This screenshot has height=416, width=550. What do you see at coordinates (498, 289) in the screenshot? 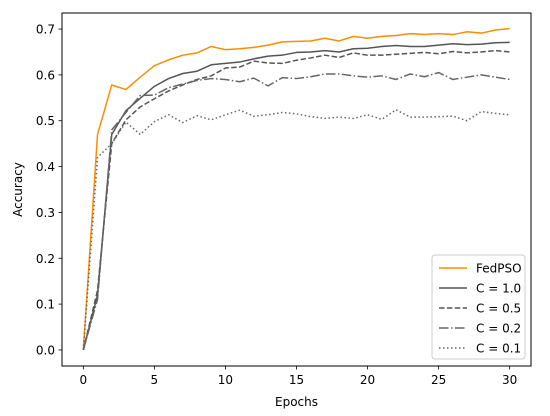
I see `legend-label-1: C = 1.0` at bounding box center [498, 289].